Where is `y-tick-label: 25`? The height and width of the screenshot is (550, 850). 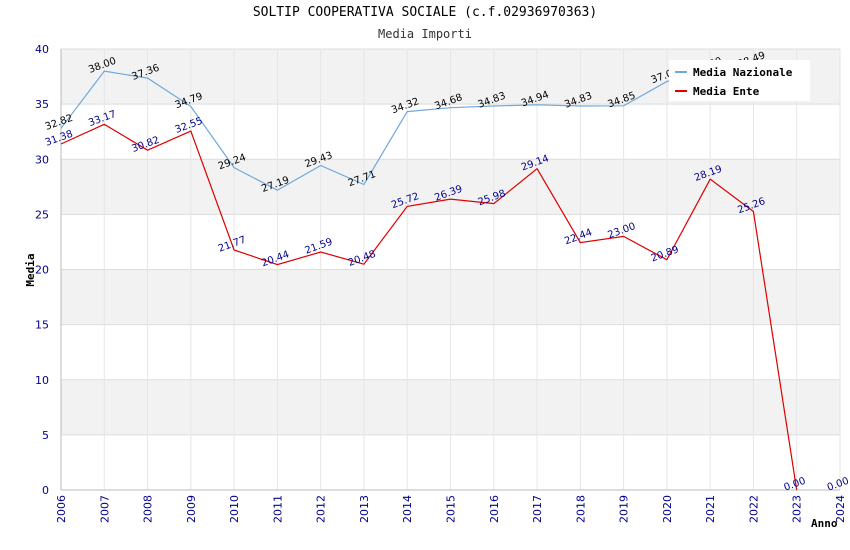 y-tick-label: 25 is located at coordinates (42, 214).